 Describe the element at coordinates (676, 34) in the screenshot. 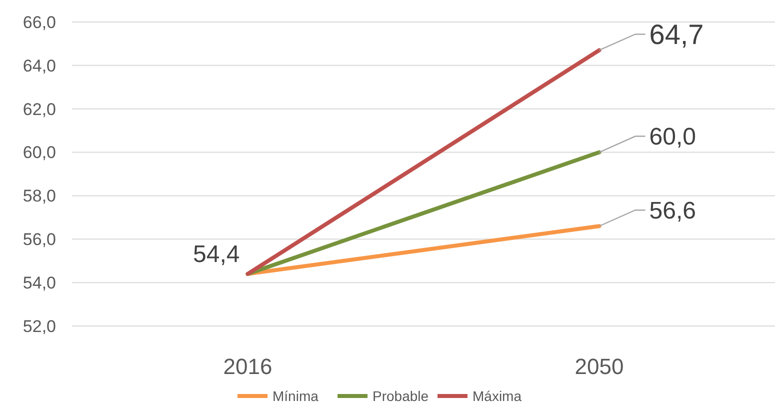

I see `data-label: 64,7` at that location.